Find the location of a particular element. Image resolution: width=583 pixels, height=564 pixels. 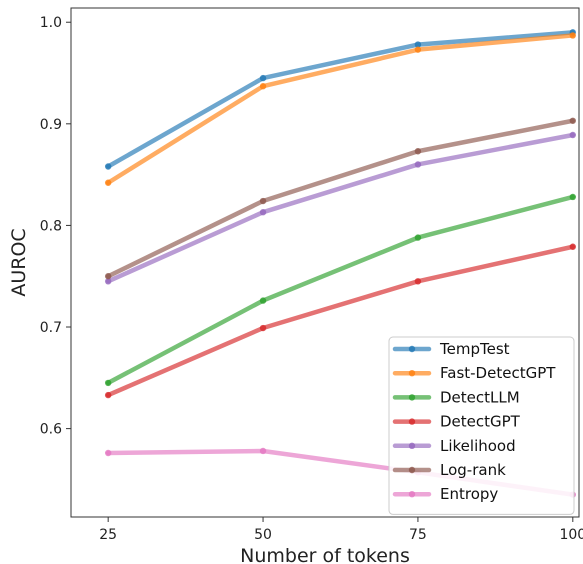

x-tick-label: 100 is located at coordinates (571, 535).